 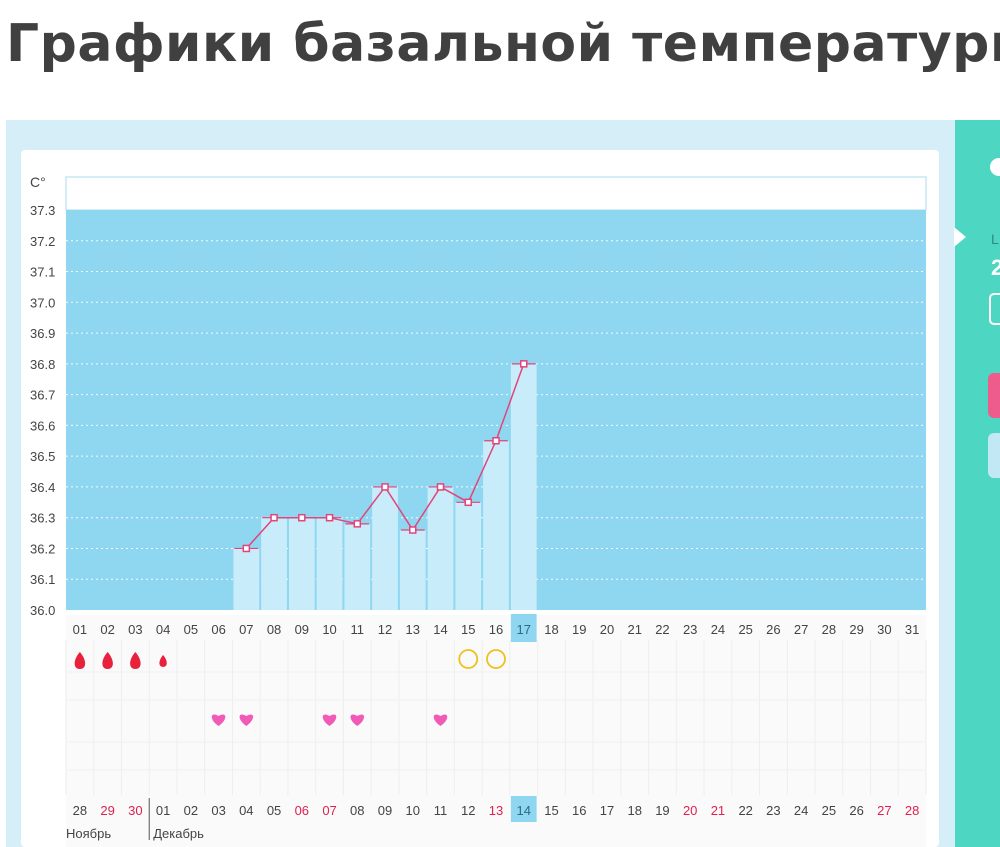 I want to click on calendar-date-label: 11, so click(x=441, y=810).